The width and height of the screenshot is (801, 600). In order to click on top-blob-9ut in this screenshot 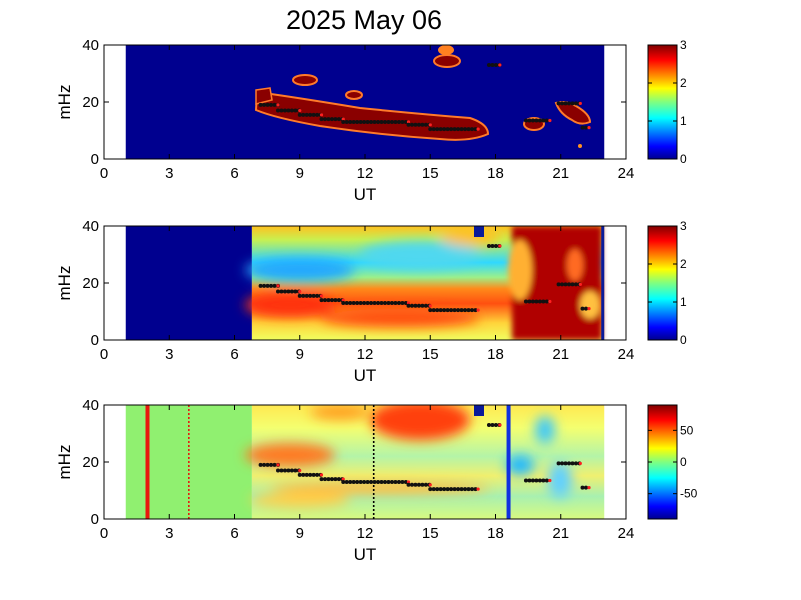, I will do `click(305, 80)`.